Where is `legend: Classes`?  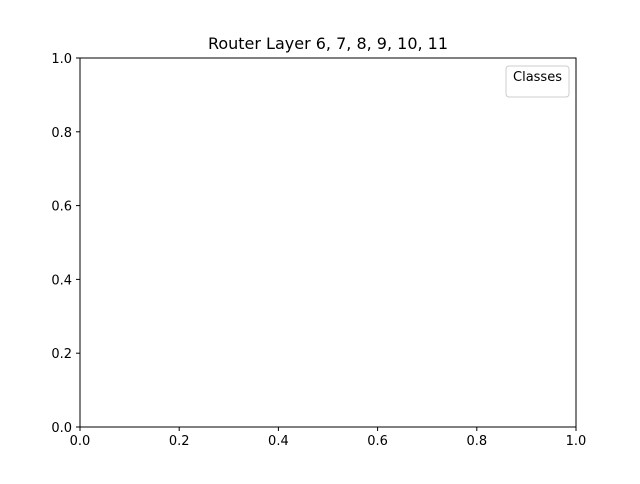 legend: Classes is located at coordinates (537, 81).